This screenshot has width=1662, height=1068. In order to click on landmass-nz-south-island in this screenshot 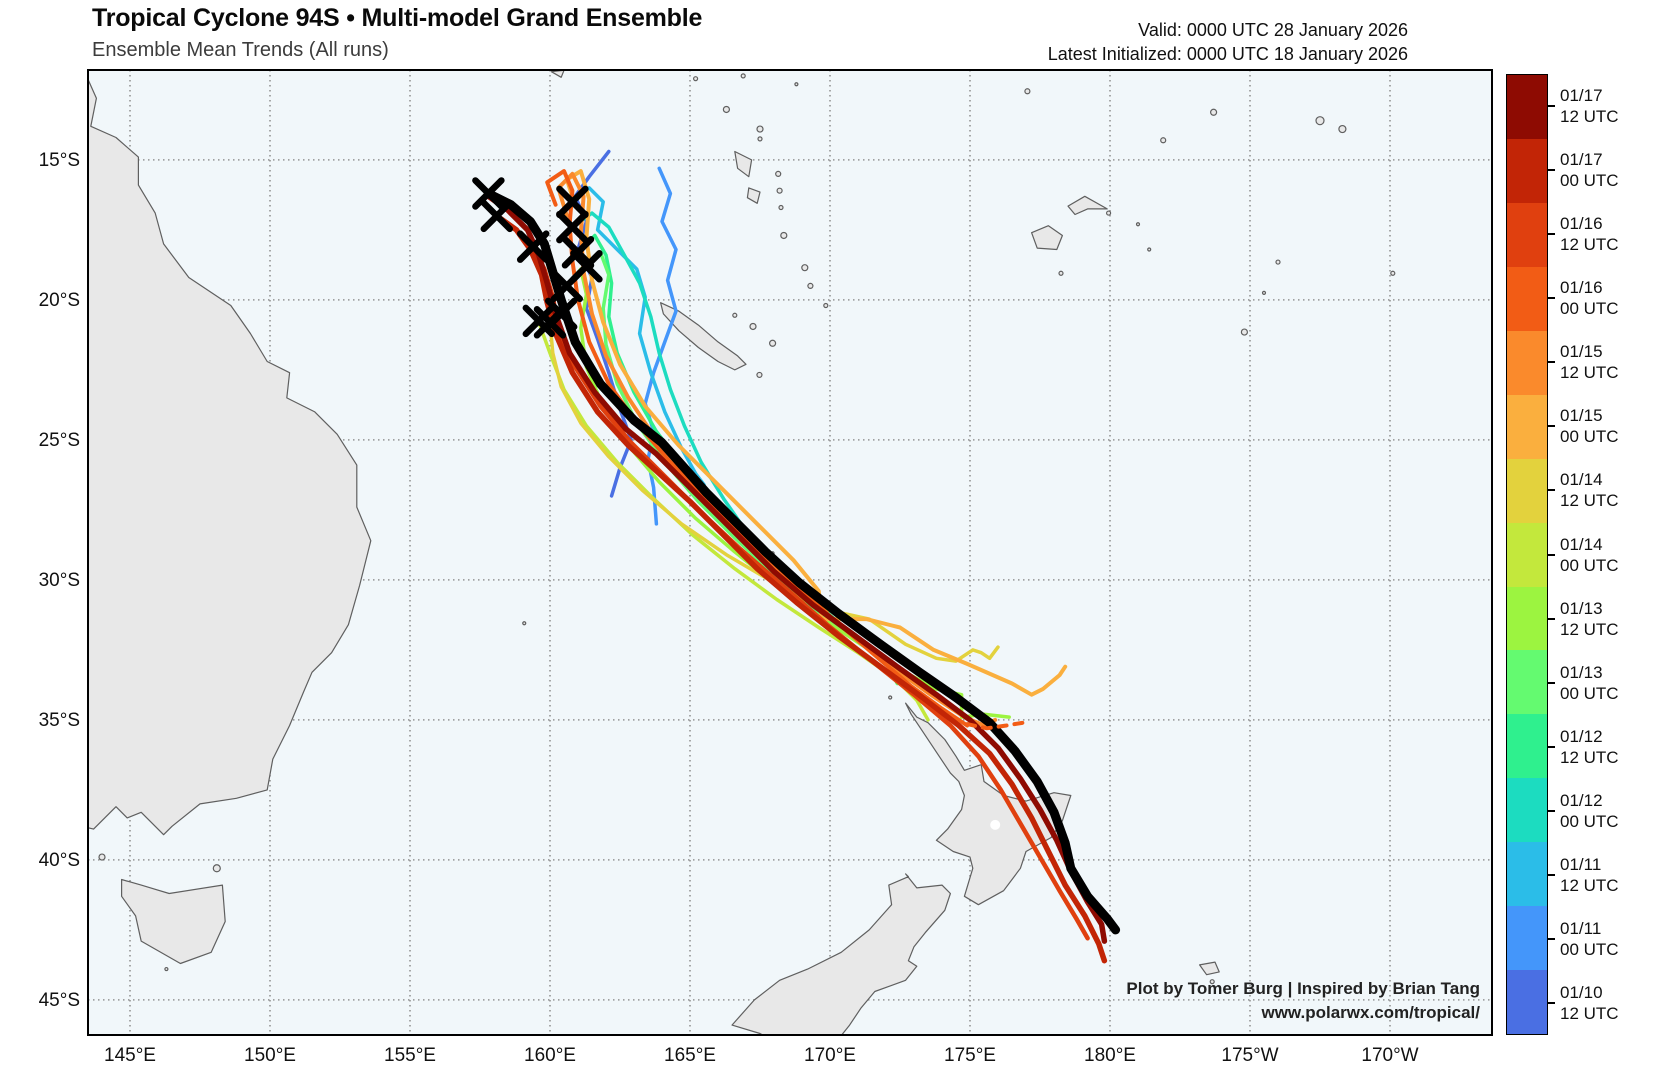, I will do `click(841, 954)`.